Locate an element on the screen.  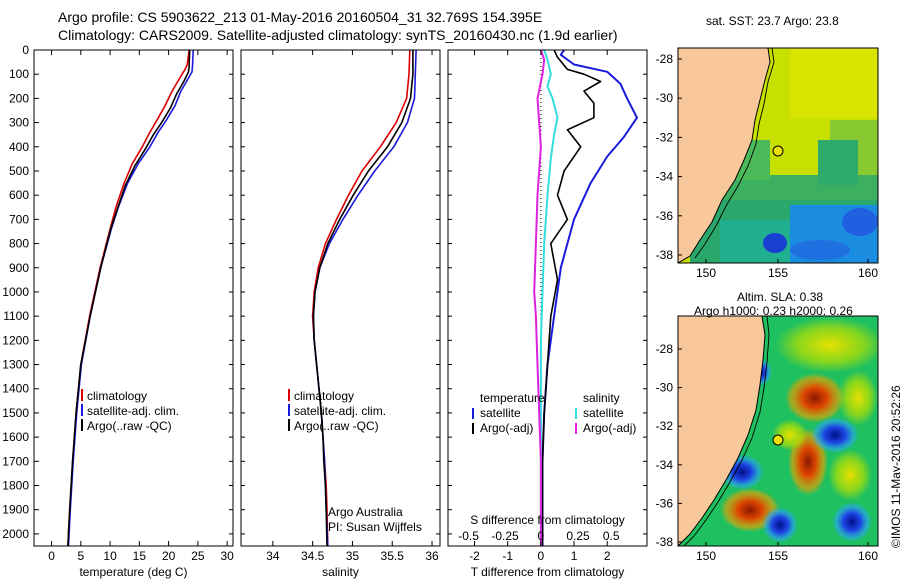
x-tick-label: 25 is located at coordinates (198, 556).